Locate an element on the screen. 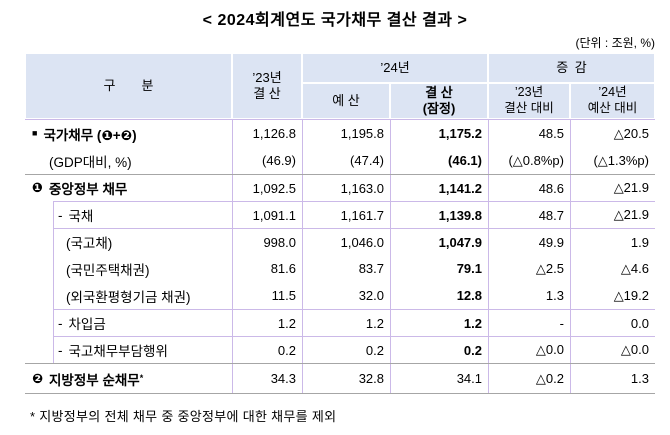 This screenshot has height=435, width=670. row-label-cell: ■ 국가채무 (❶+❷) is located at coordinates (128, 133).